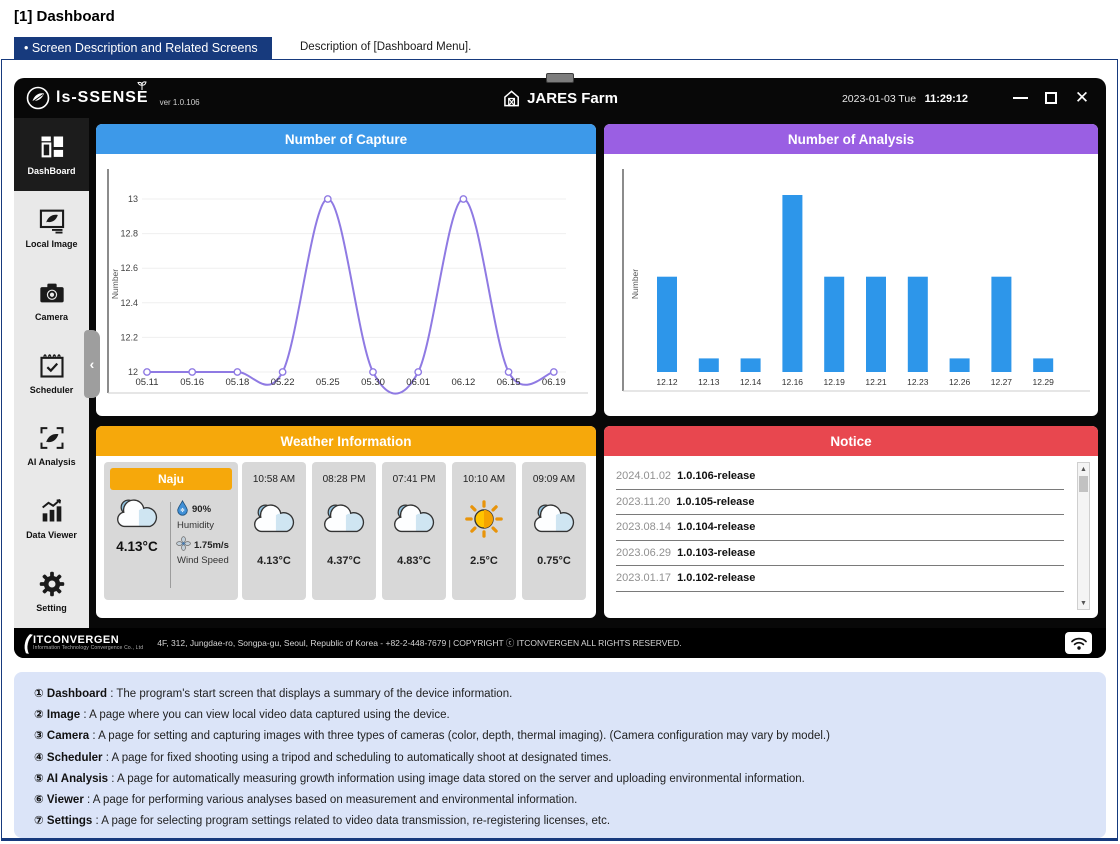 Image resolution: width=1120 pixels, height=844 pixels. Describe the element at coordinates (52, 147) in the screenshot. I see `dashboard-icon` at that location.